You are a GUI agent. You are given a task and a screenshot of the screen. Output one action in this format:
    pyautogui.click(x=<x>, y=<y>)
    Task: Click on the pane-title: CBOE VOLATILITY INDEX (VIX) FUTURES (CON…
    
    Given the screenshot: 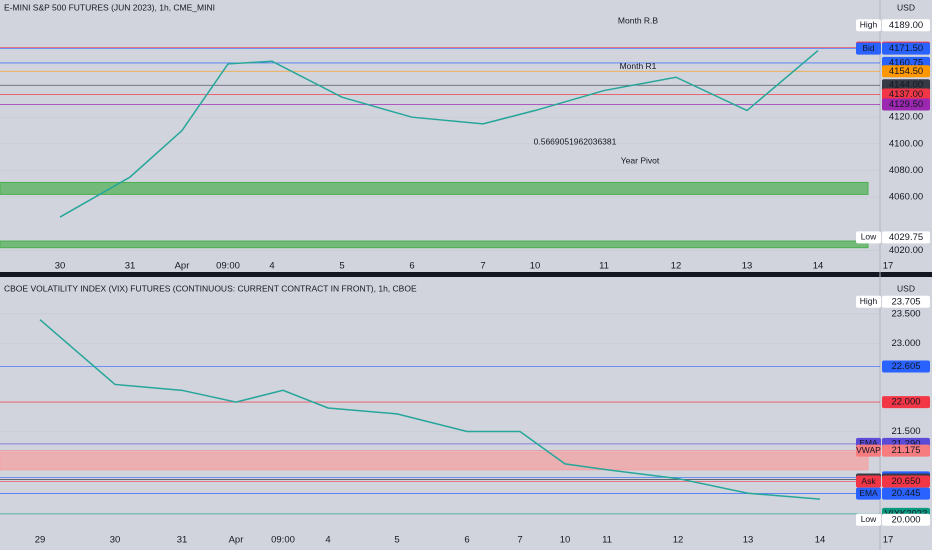 What is the action you would take?
    pyautogui.click(x=210, y=288)
    